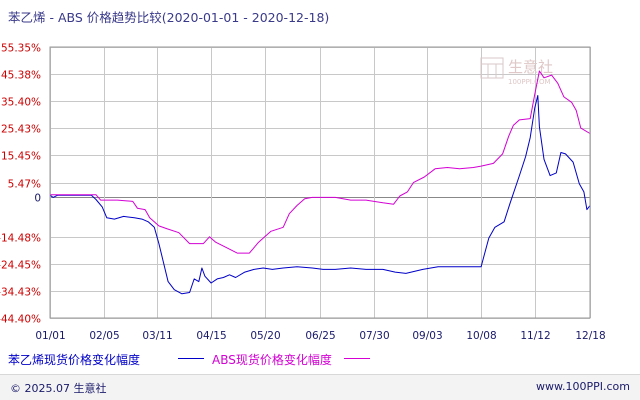  What do you see at coordinates (58, 388) in the screenshot?
I see `footer-copyright: © 2025.07 生意社` at bounding box center [58, 388].